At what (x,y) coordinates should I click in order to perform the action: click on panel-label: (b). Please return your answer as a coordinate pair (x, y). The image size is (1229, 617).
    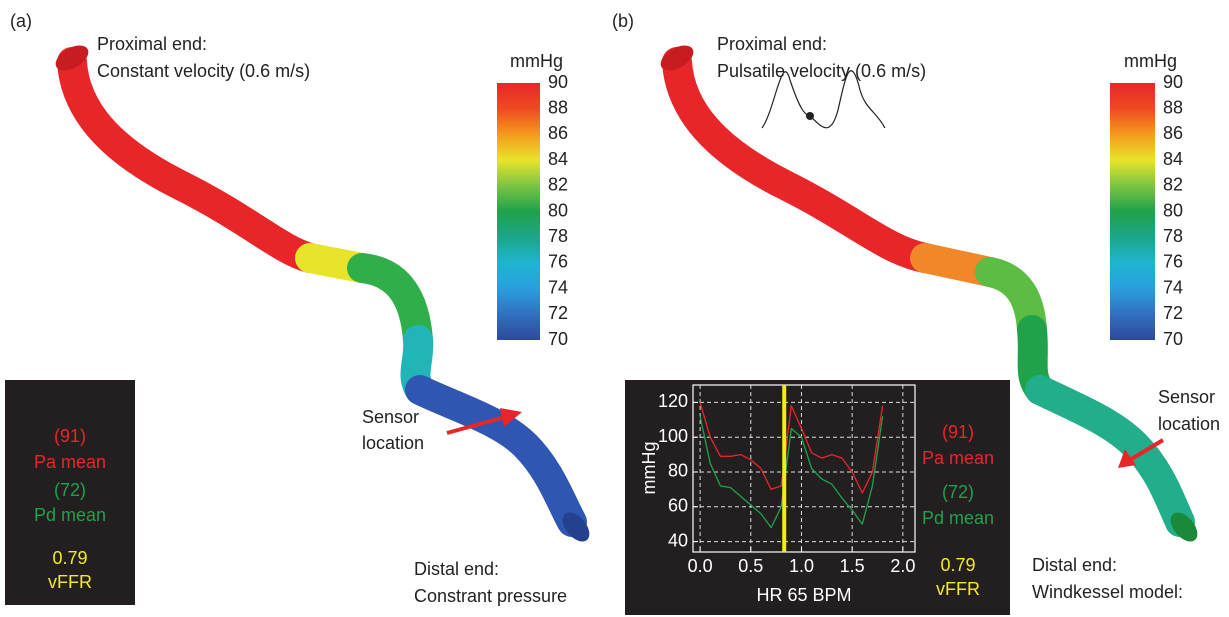
    Looking at the image, I should click on (623, 21).